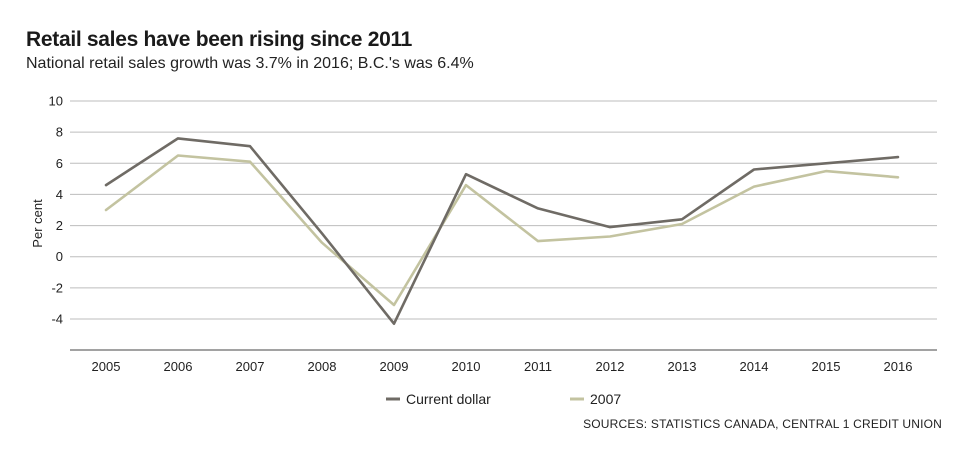 The image size is (960, 460). I want to click on x-tick-label: 2005, so click(106, 366).